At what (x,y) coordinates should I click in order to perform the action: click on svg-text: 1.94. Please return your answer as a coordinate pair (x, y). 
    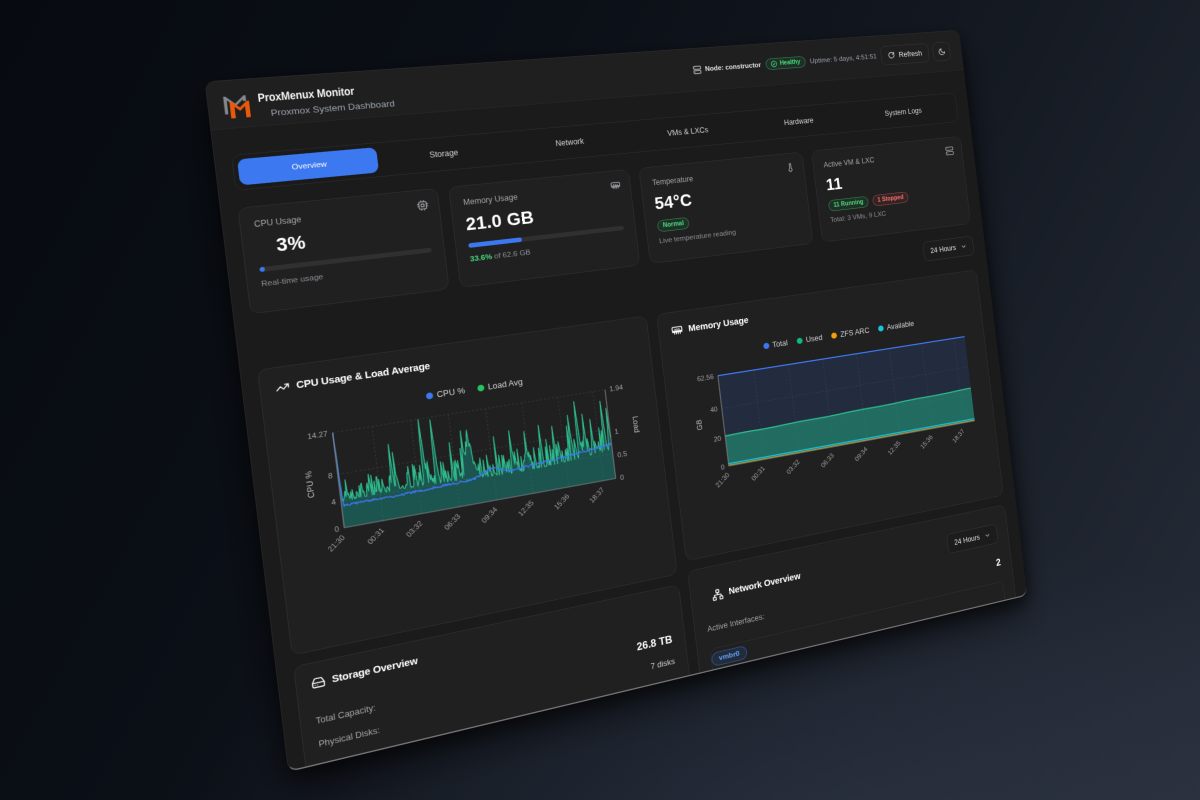
    Looking at the image, I should click on (616, 389).